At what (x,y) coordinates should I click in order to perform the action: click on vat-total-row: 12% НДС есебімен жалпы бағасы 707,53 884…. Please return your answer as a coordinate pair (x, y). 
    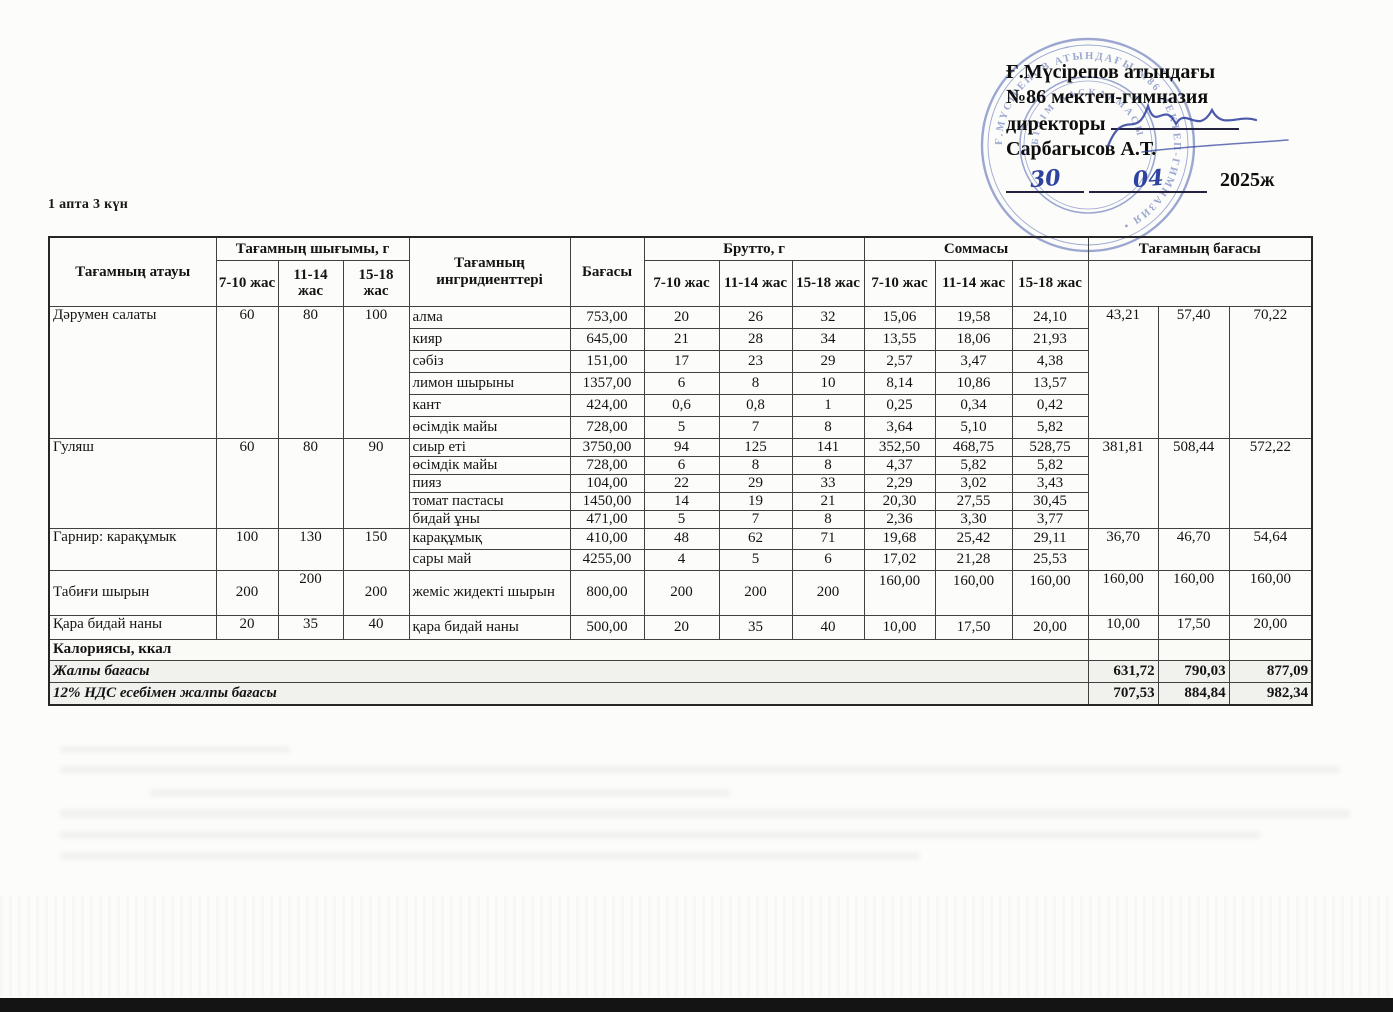
    Looking at the image, I should click on (680, 693).